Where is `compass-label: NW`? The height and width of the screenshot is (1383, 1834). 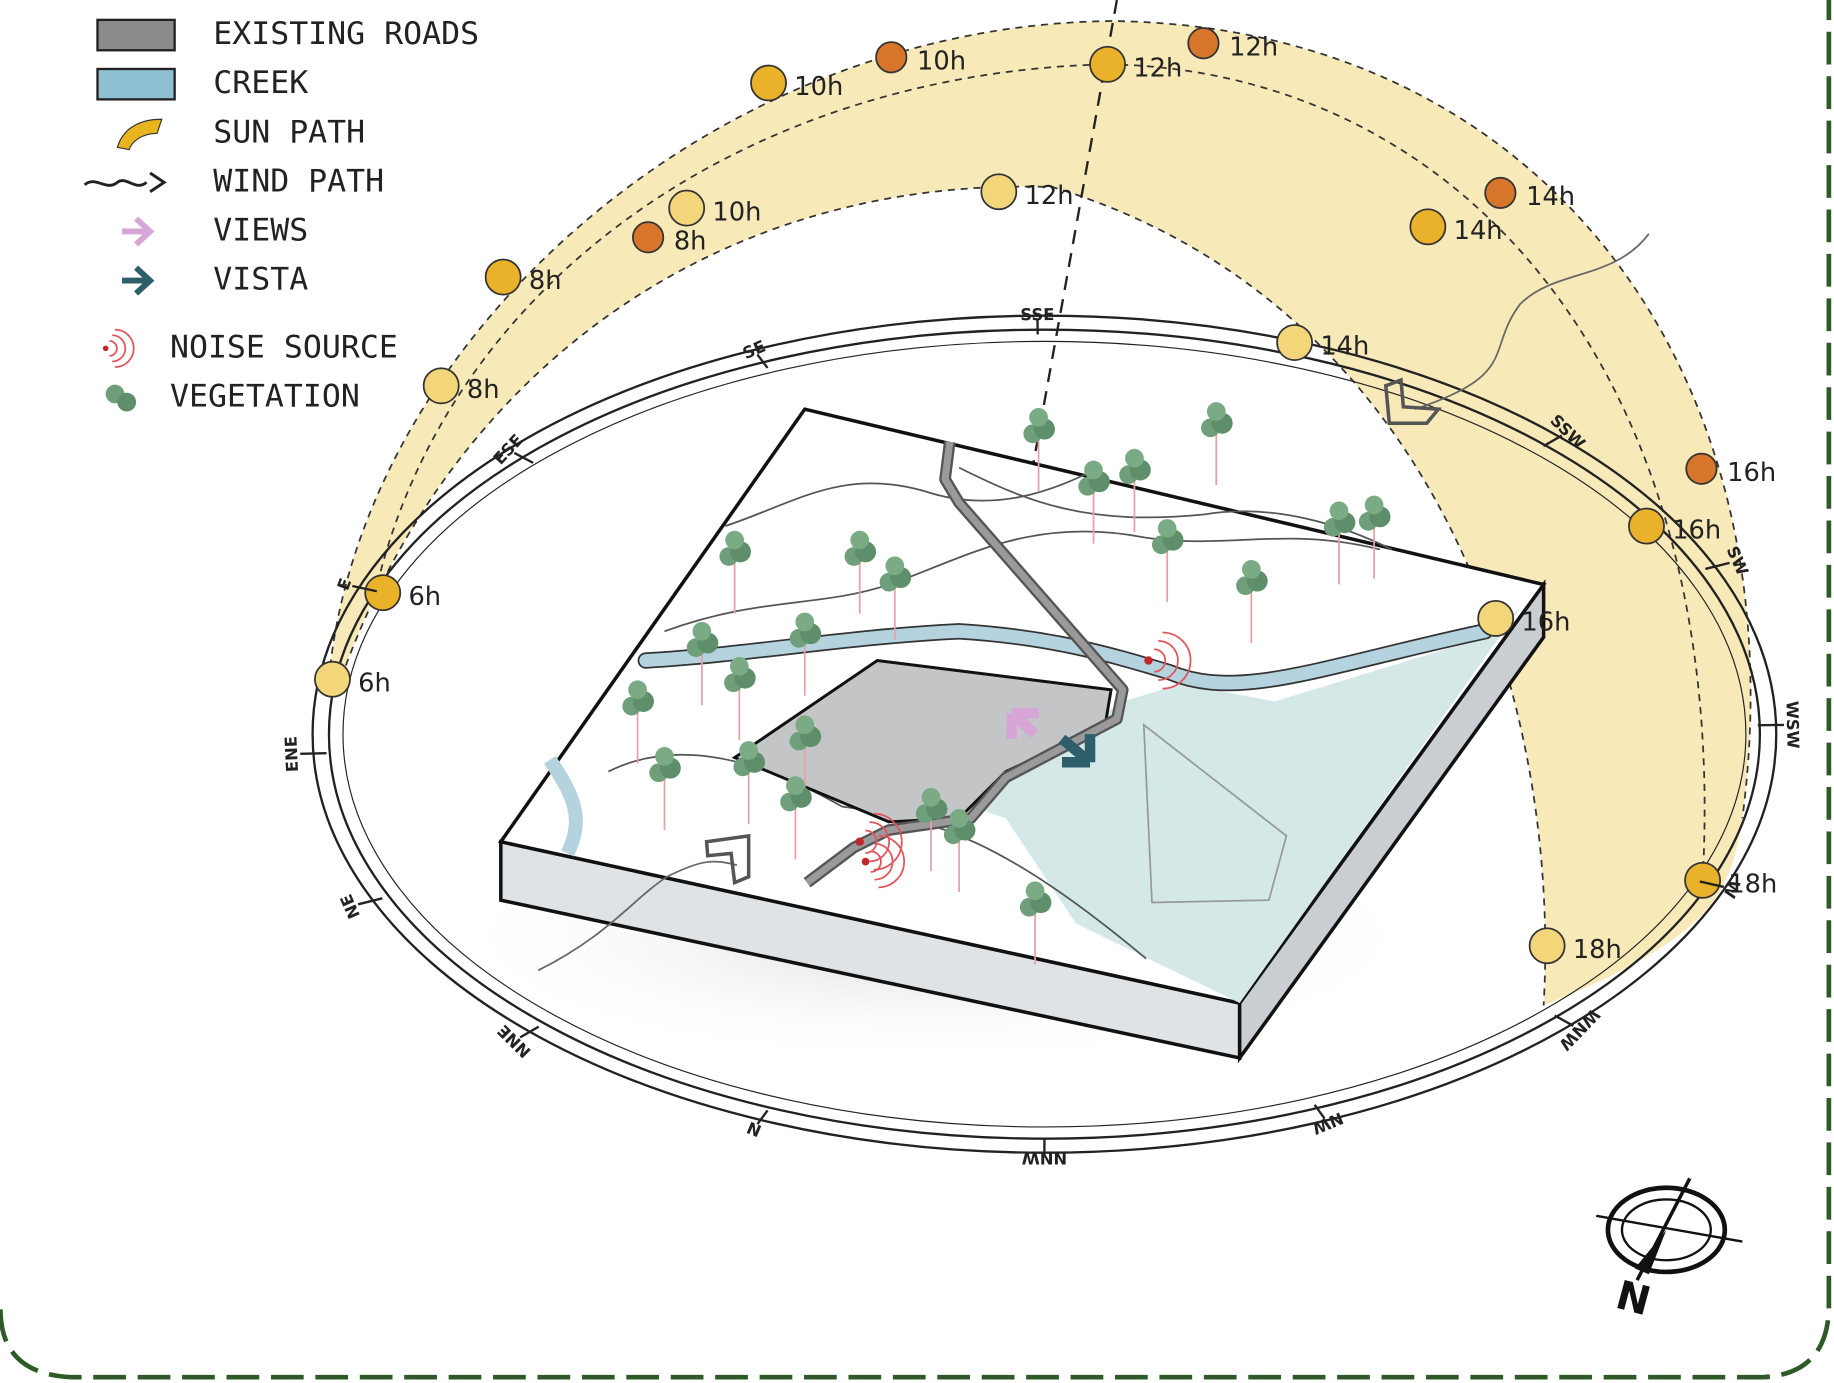 compass-label: NW is located at coordinates (1327, 1123).